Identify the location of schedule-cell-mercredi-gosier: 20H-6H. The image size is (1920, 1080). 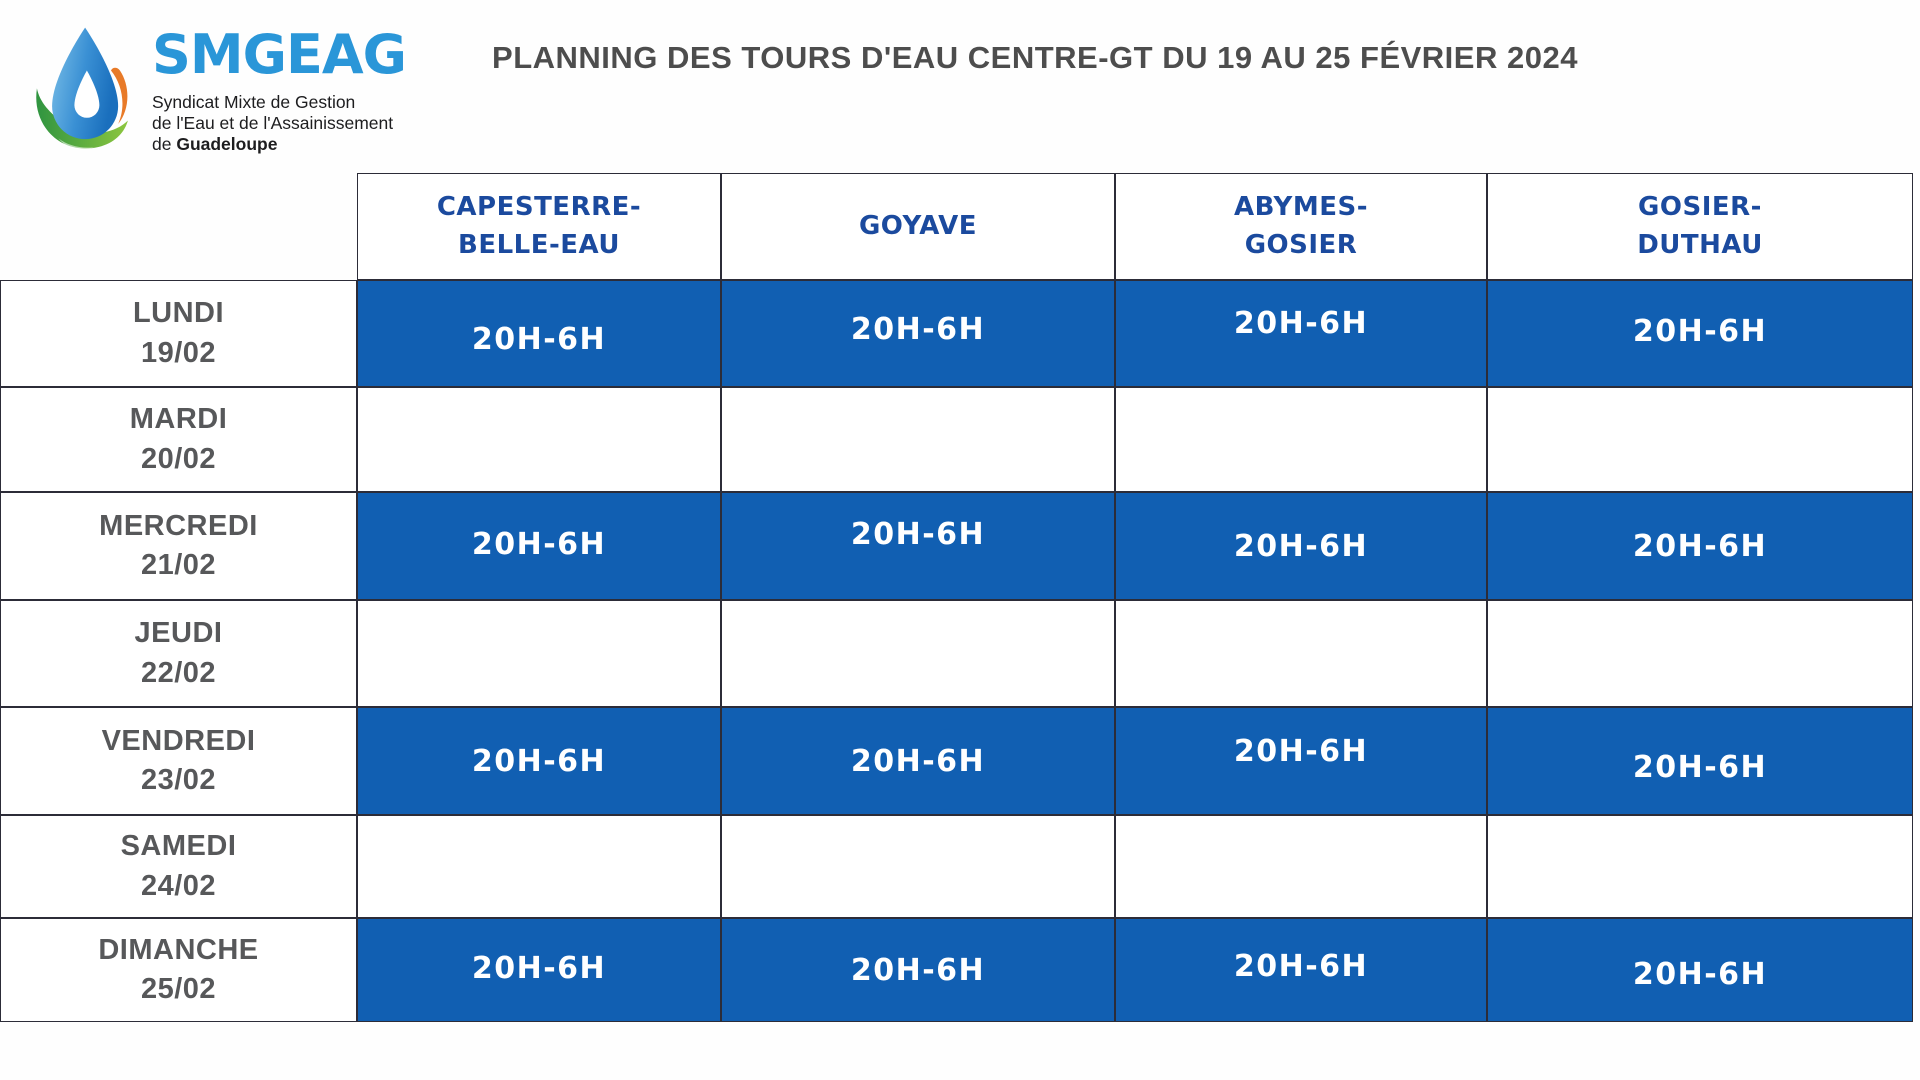
(1700, 546).